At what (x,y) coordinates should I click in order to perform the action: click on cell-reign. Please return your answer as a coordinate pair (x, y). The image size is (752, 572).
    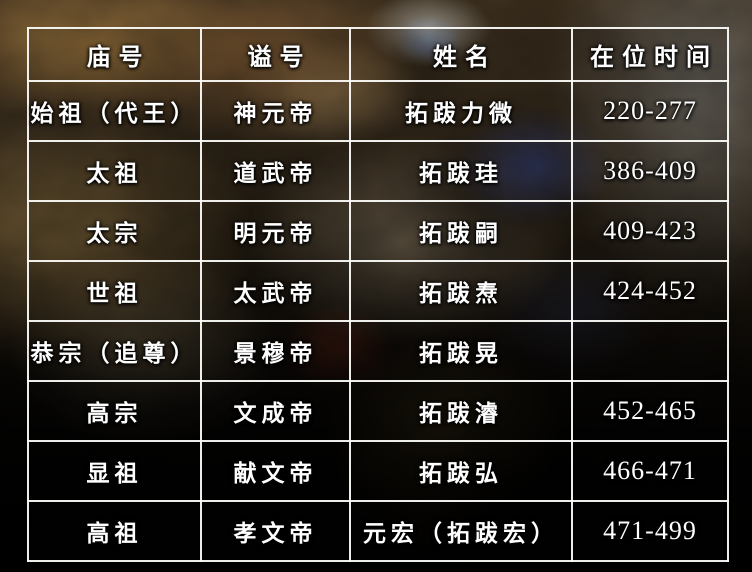
    Looking at the image, I should click on (650, 351).